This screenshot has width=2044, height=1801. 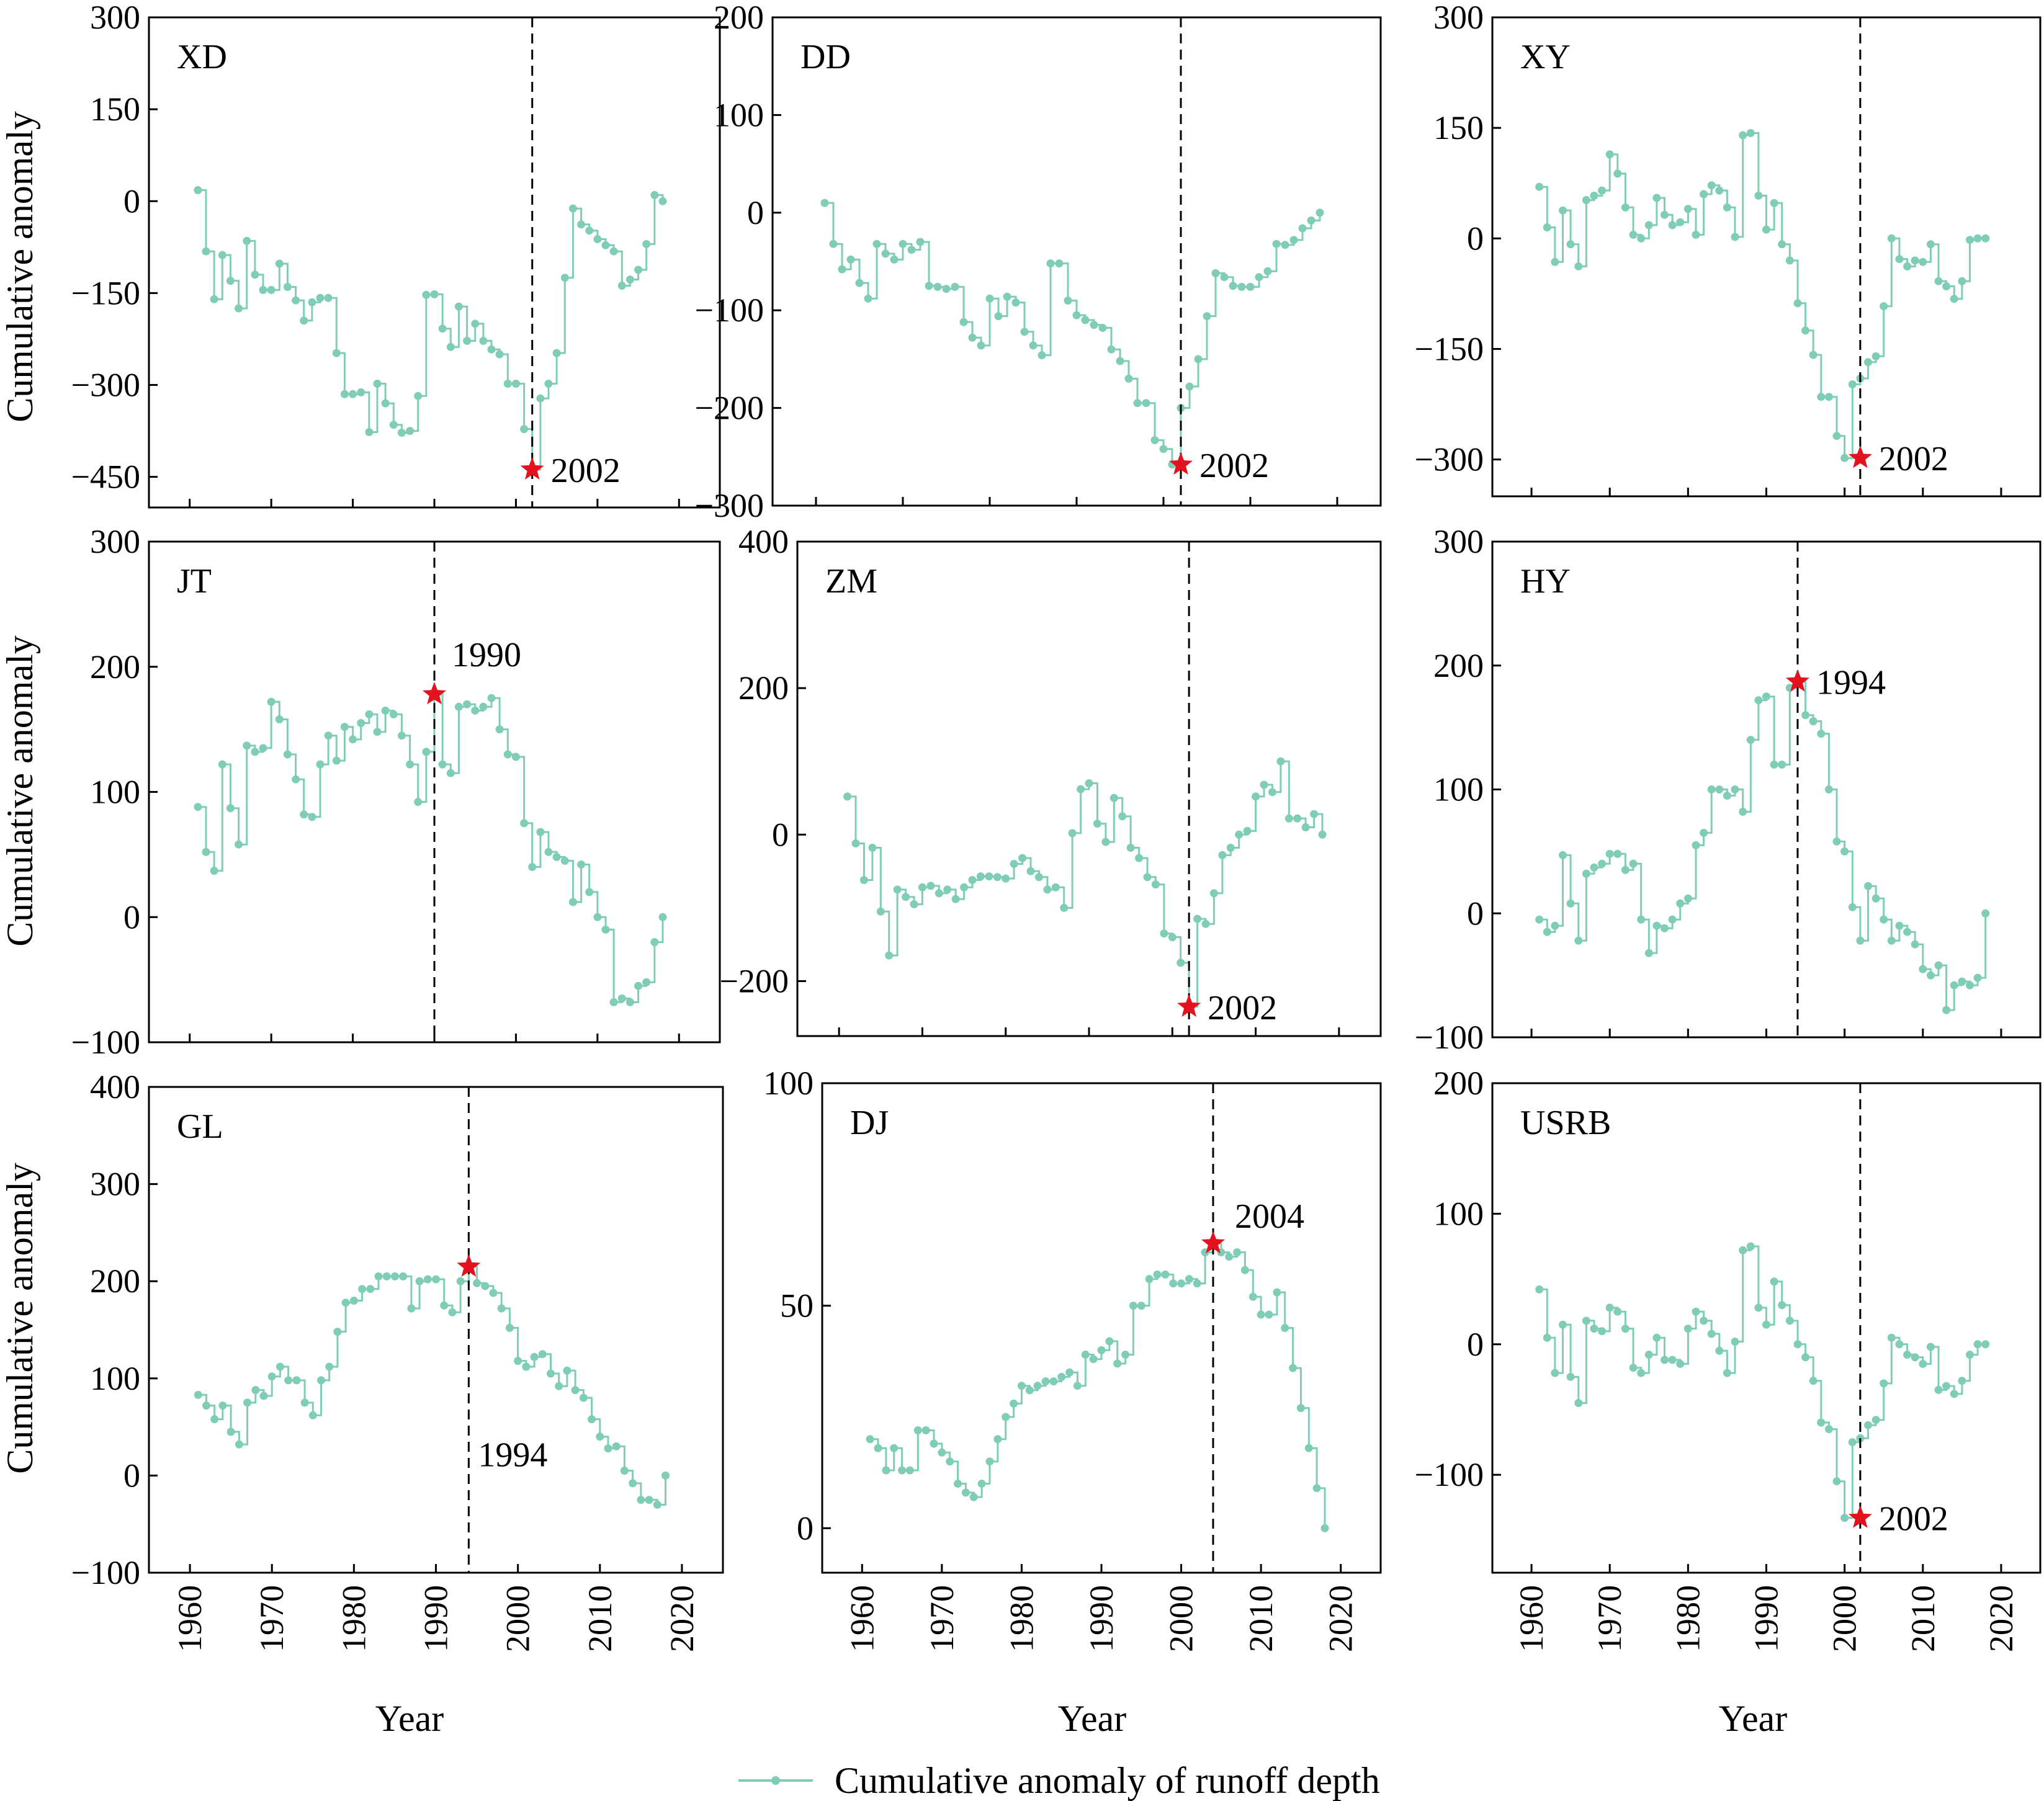 I want to click on panel-zm: 400 200 0 −200 ZM 2002, so click(x=1051, y=780).